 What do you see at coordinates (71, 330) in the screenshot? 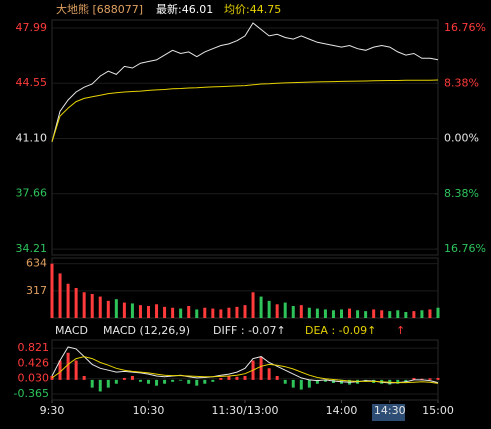
I see `macd-label: MACD` at bounding box center [71, 330].